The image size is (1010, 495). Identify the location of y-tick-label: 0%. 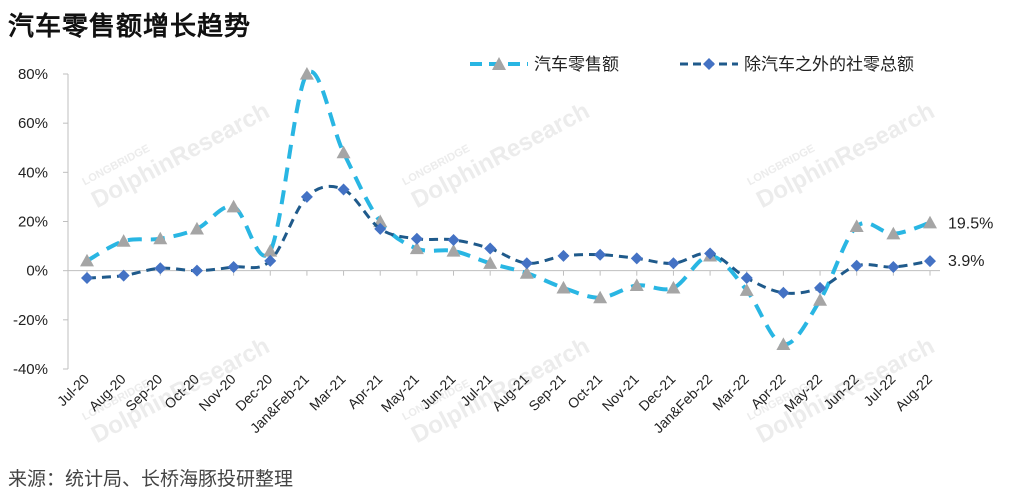
(37, 271).